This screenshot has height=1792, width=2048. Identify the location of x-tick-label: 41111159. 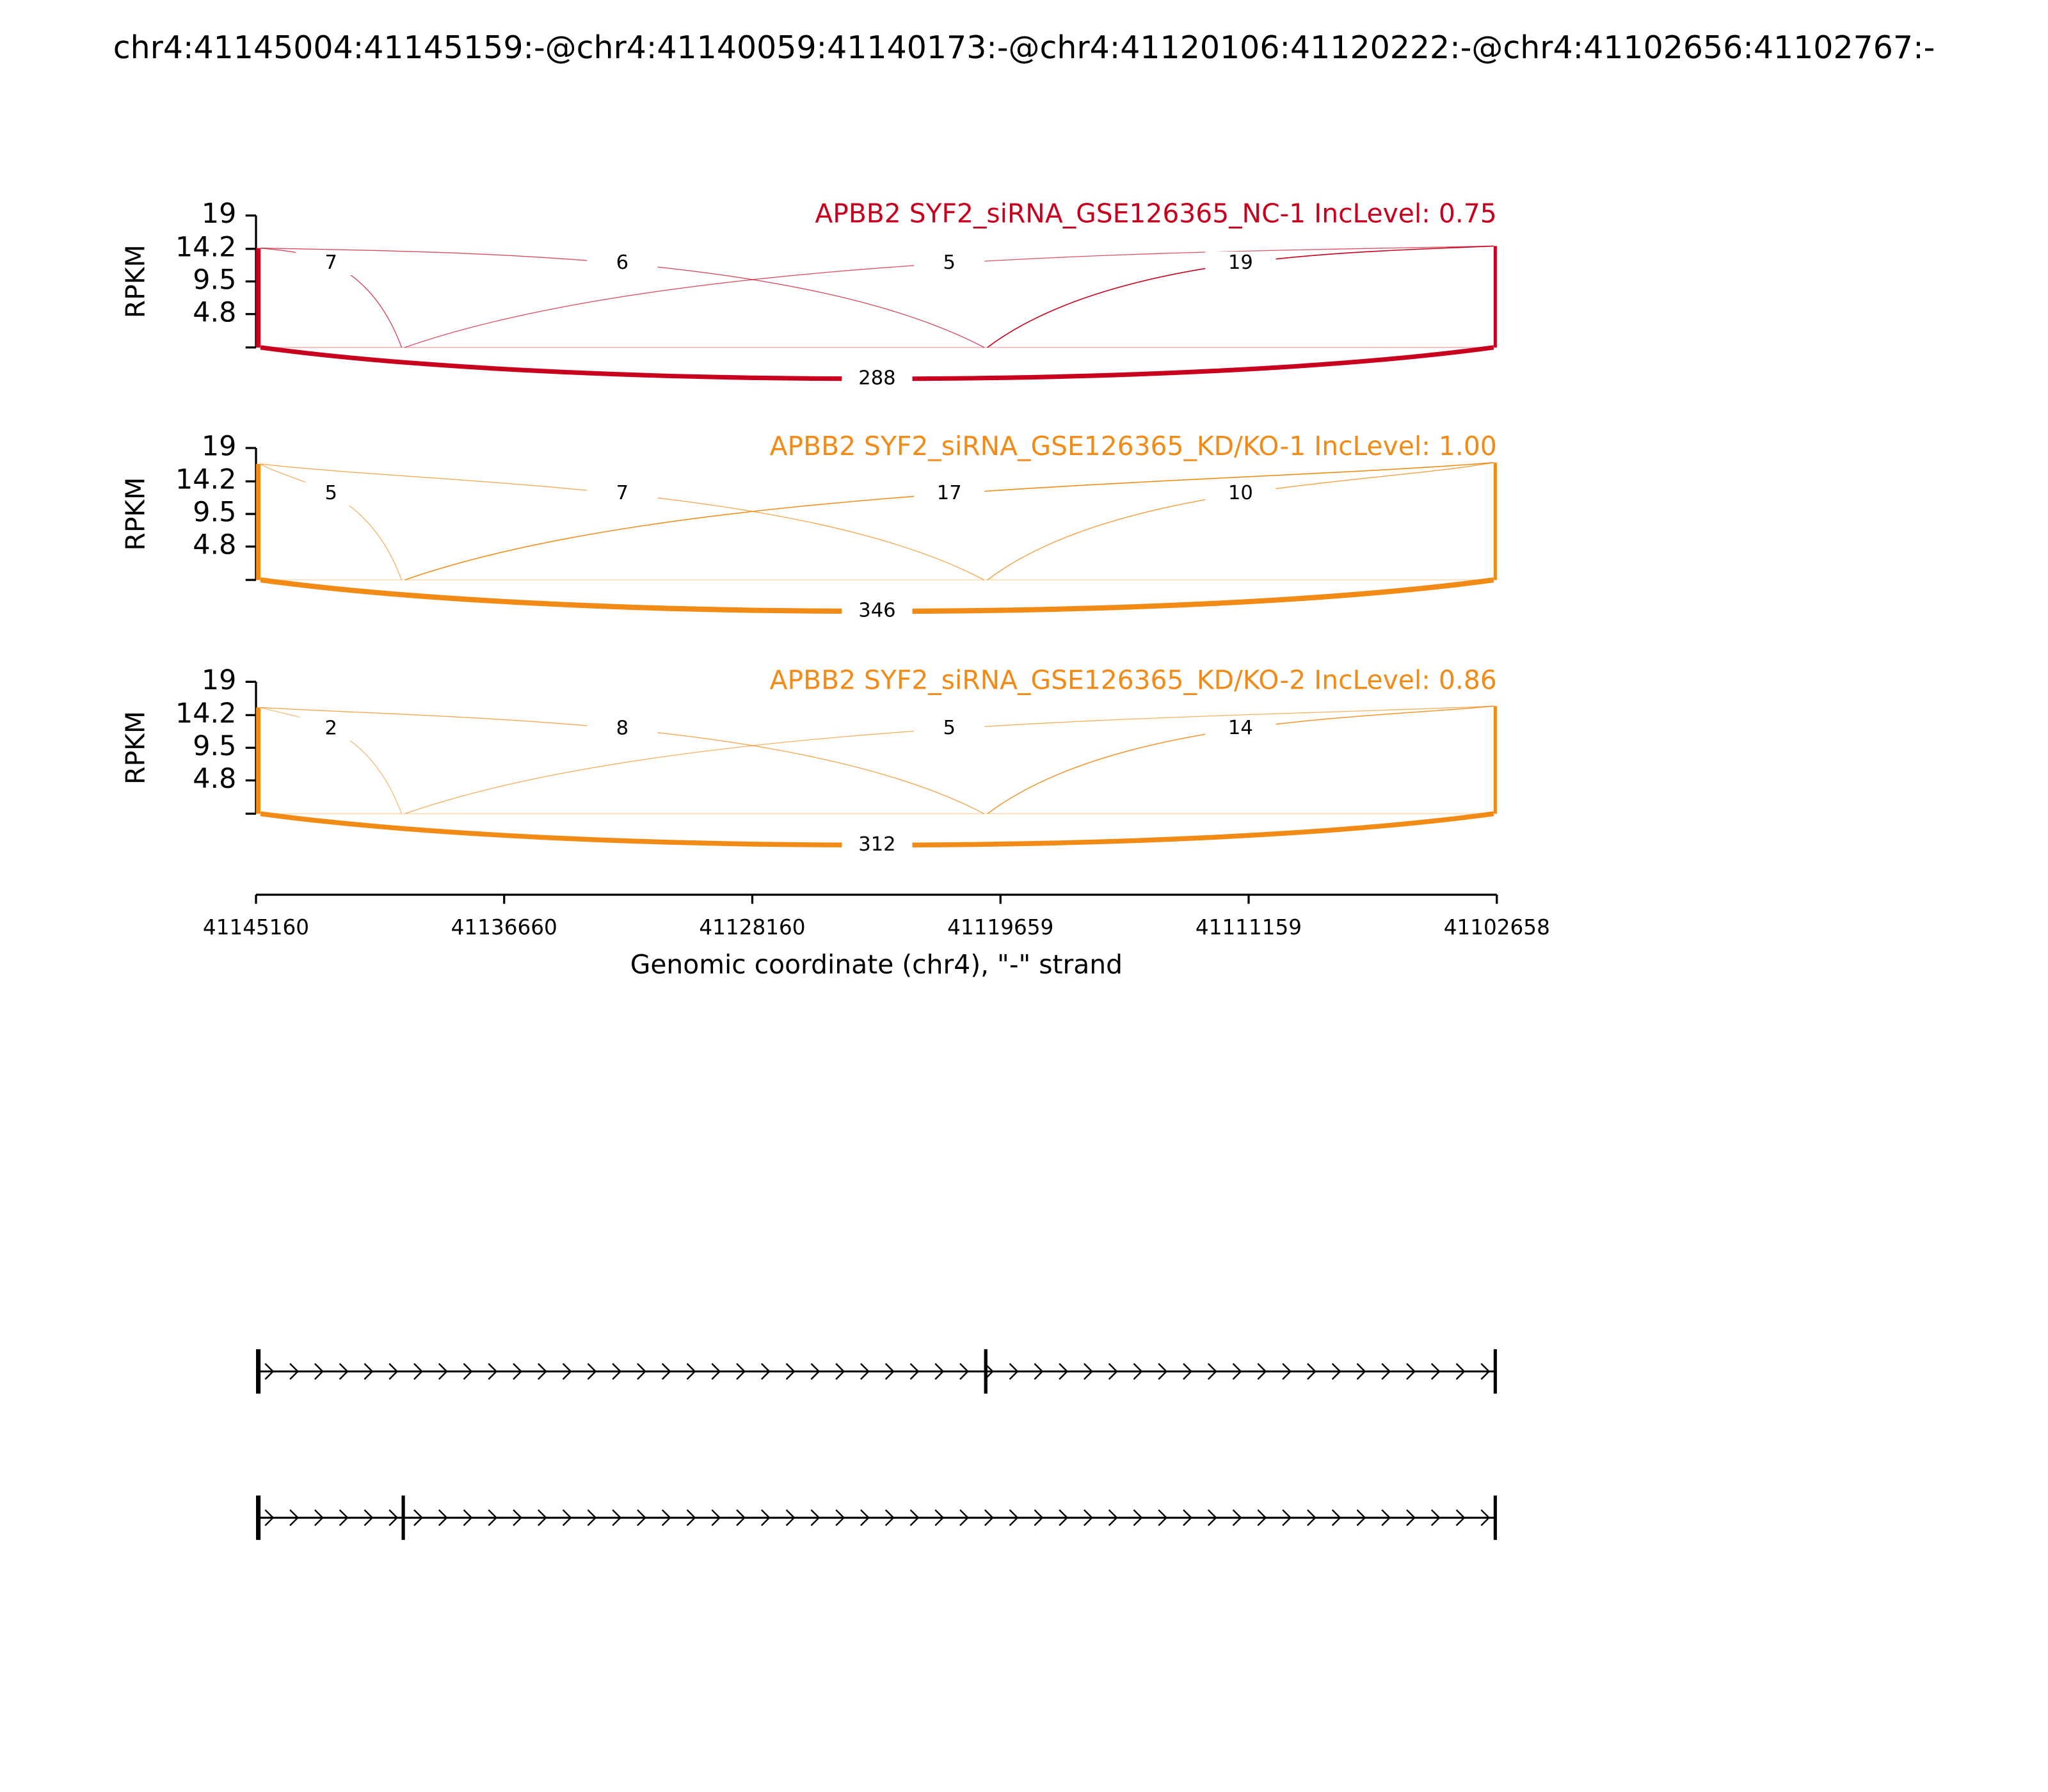
(1249, 927).